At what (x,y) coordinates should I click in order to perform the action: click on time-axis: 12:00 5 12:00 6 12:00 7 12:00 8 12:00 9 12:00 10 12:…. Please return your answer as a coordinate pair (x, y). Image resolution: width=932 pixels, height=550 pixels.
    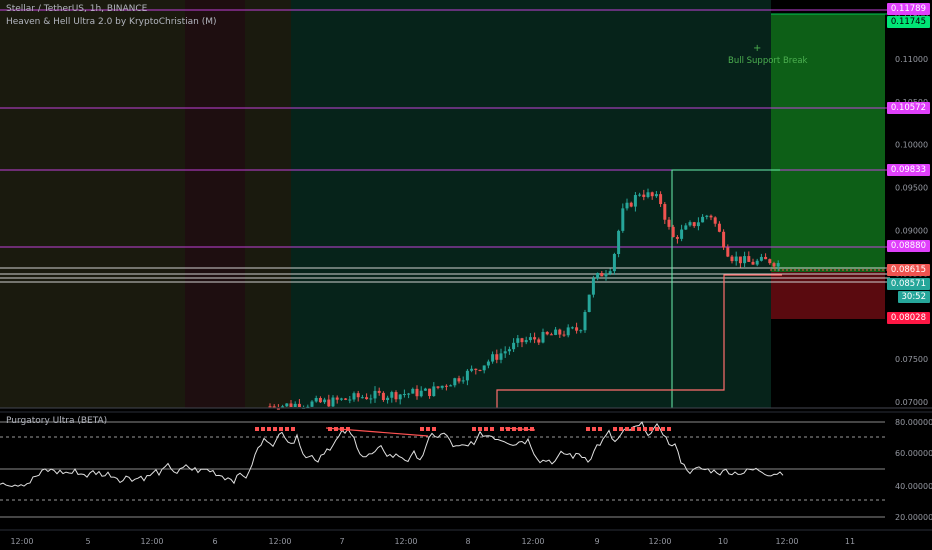
    Looking at the image, I should click on (432, 541).